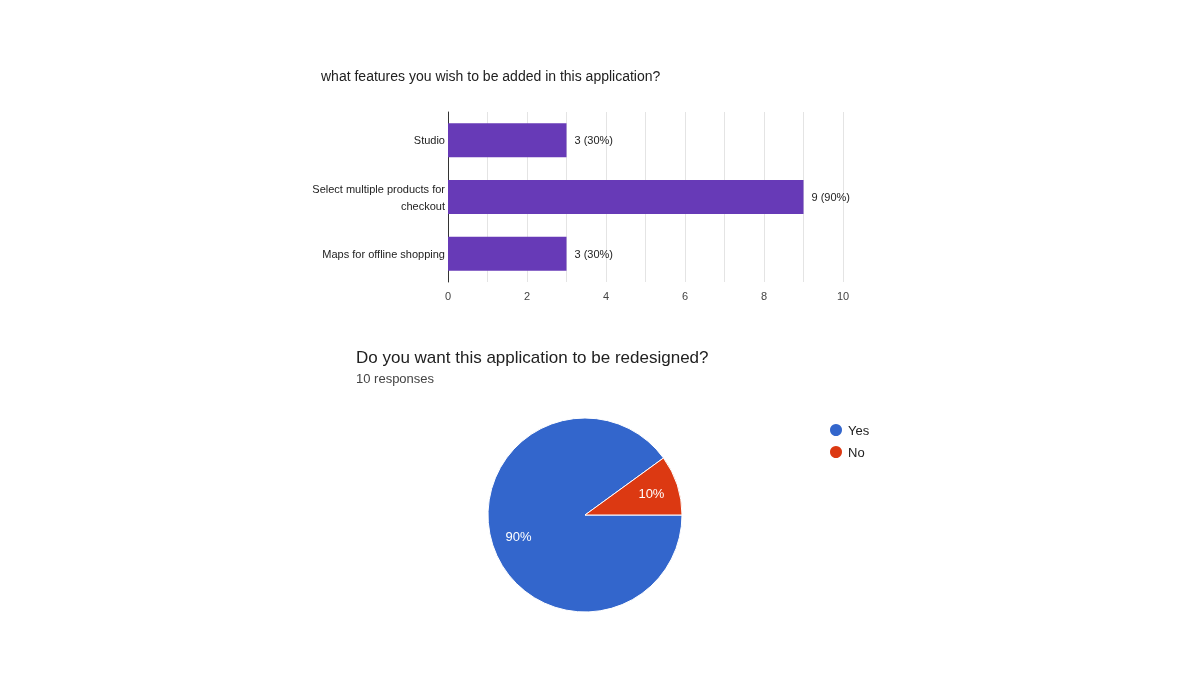  I want to click on legend-label: No, so click(856, 452).